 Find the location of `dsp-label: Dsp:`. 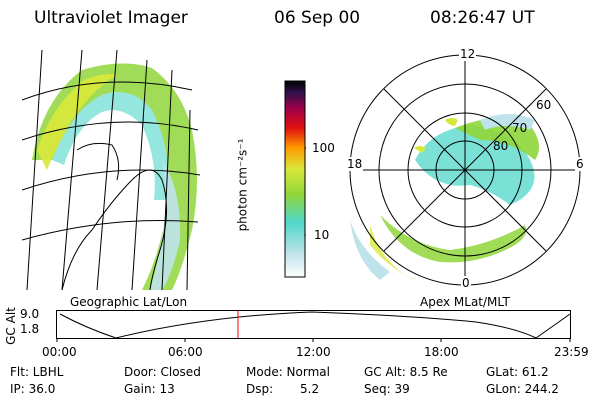

dsp-label: Dsp: is located at coordinates (260, 389).